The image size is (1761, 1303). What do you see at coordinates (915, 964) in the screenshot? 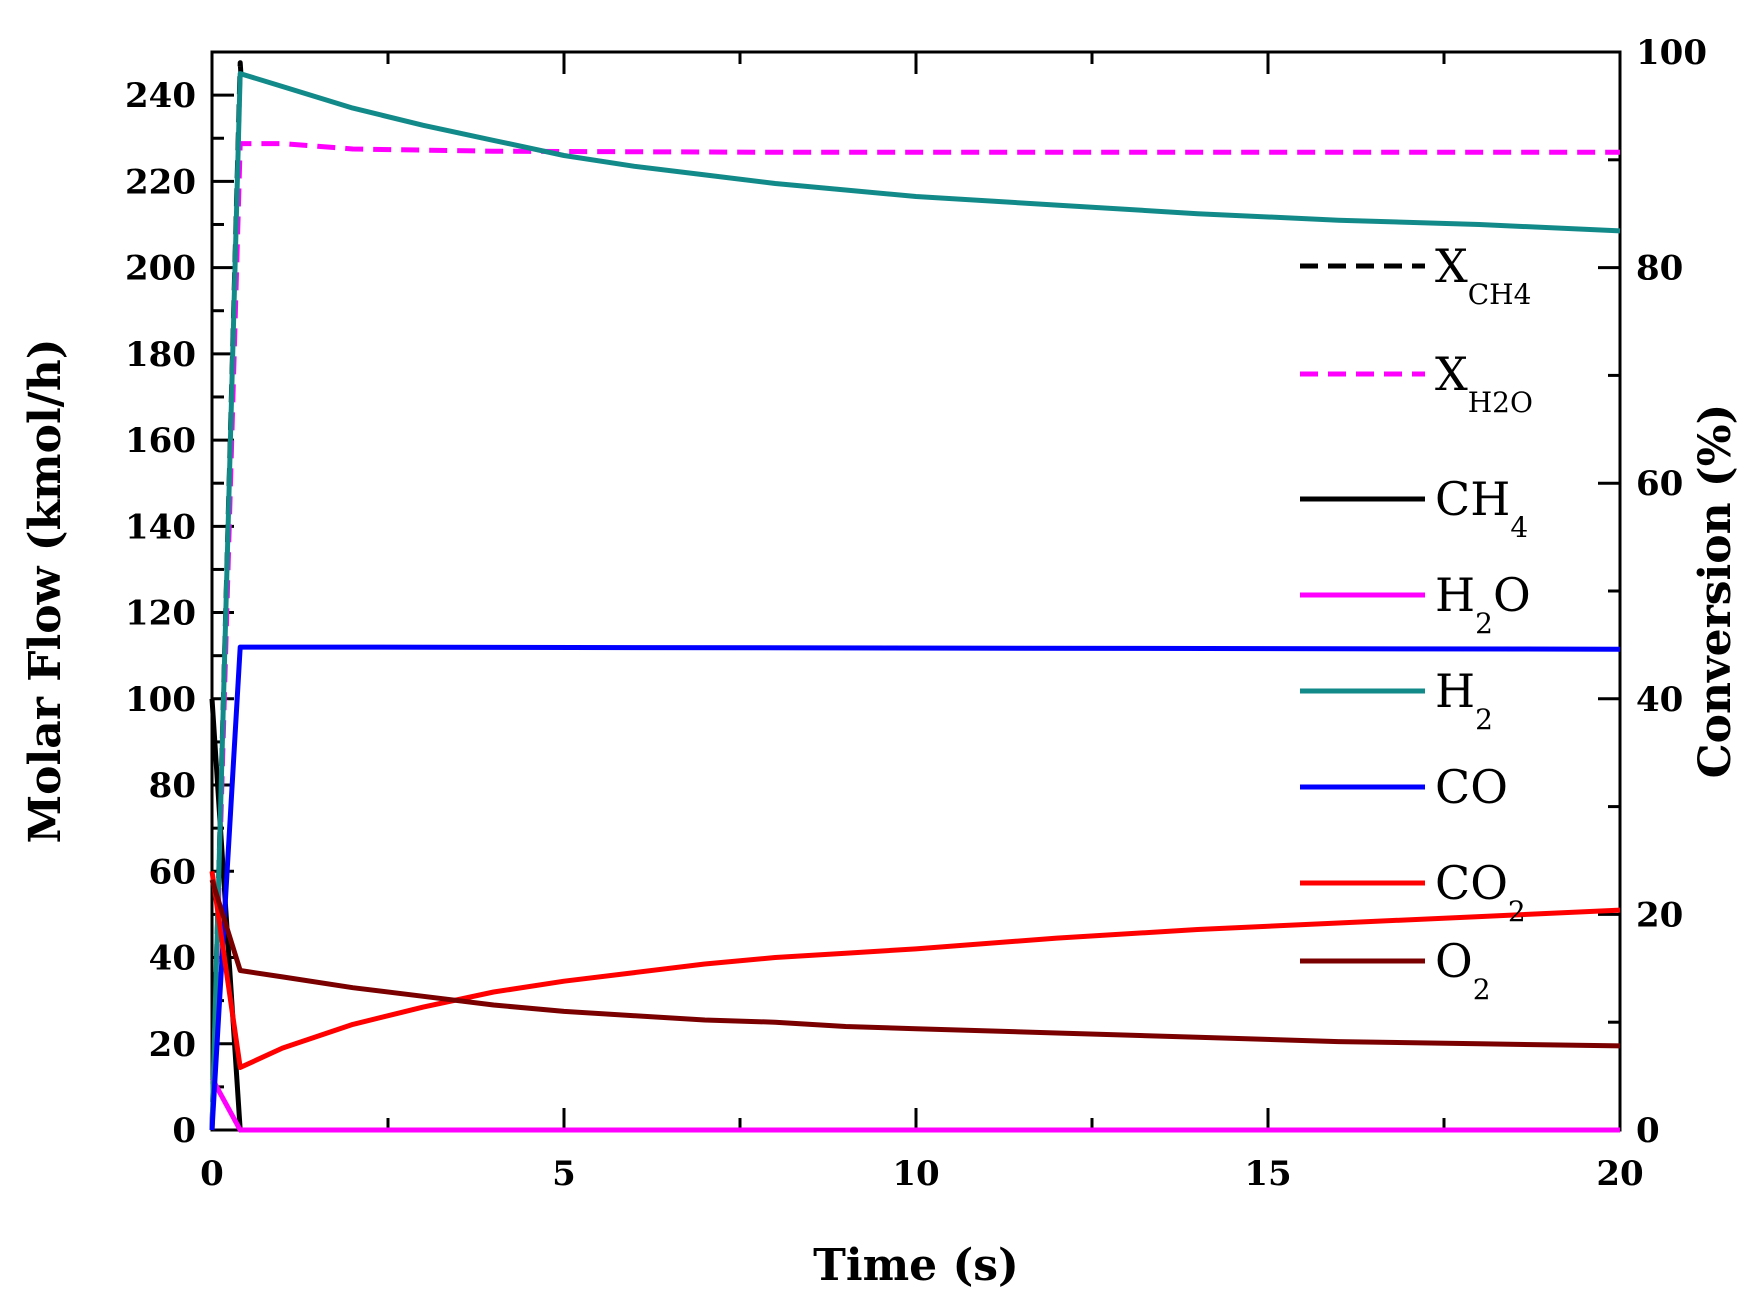
I see `series-line-o2` at bounding box center [915, 964].